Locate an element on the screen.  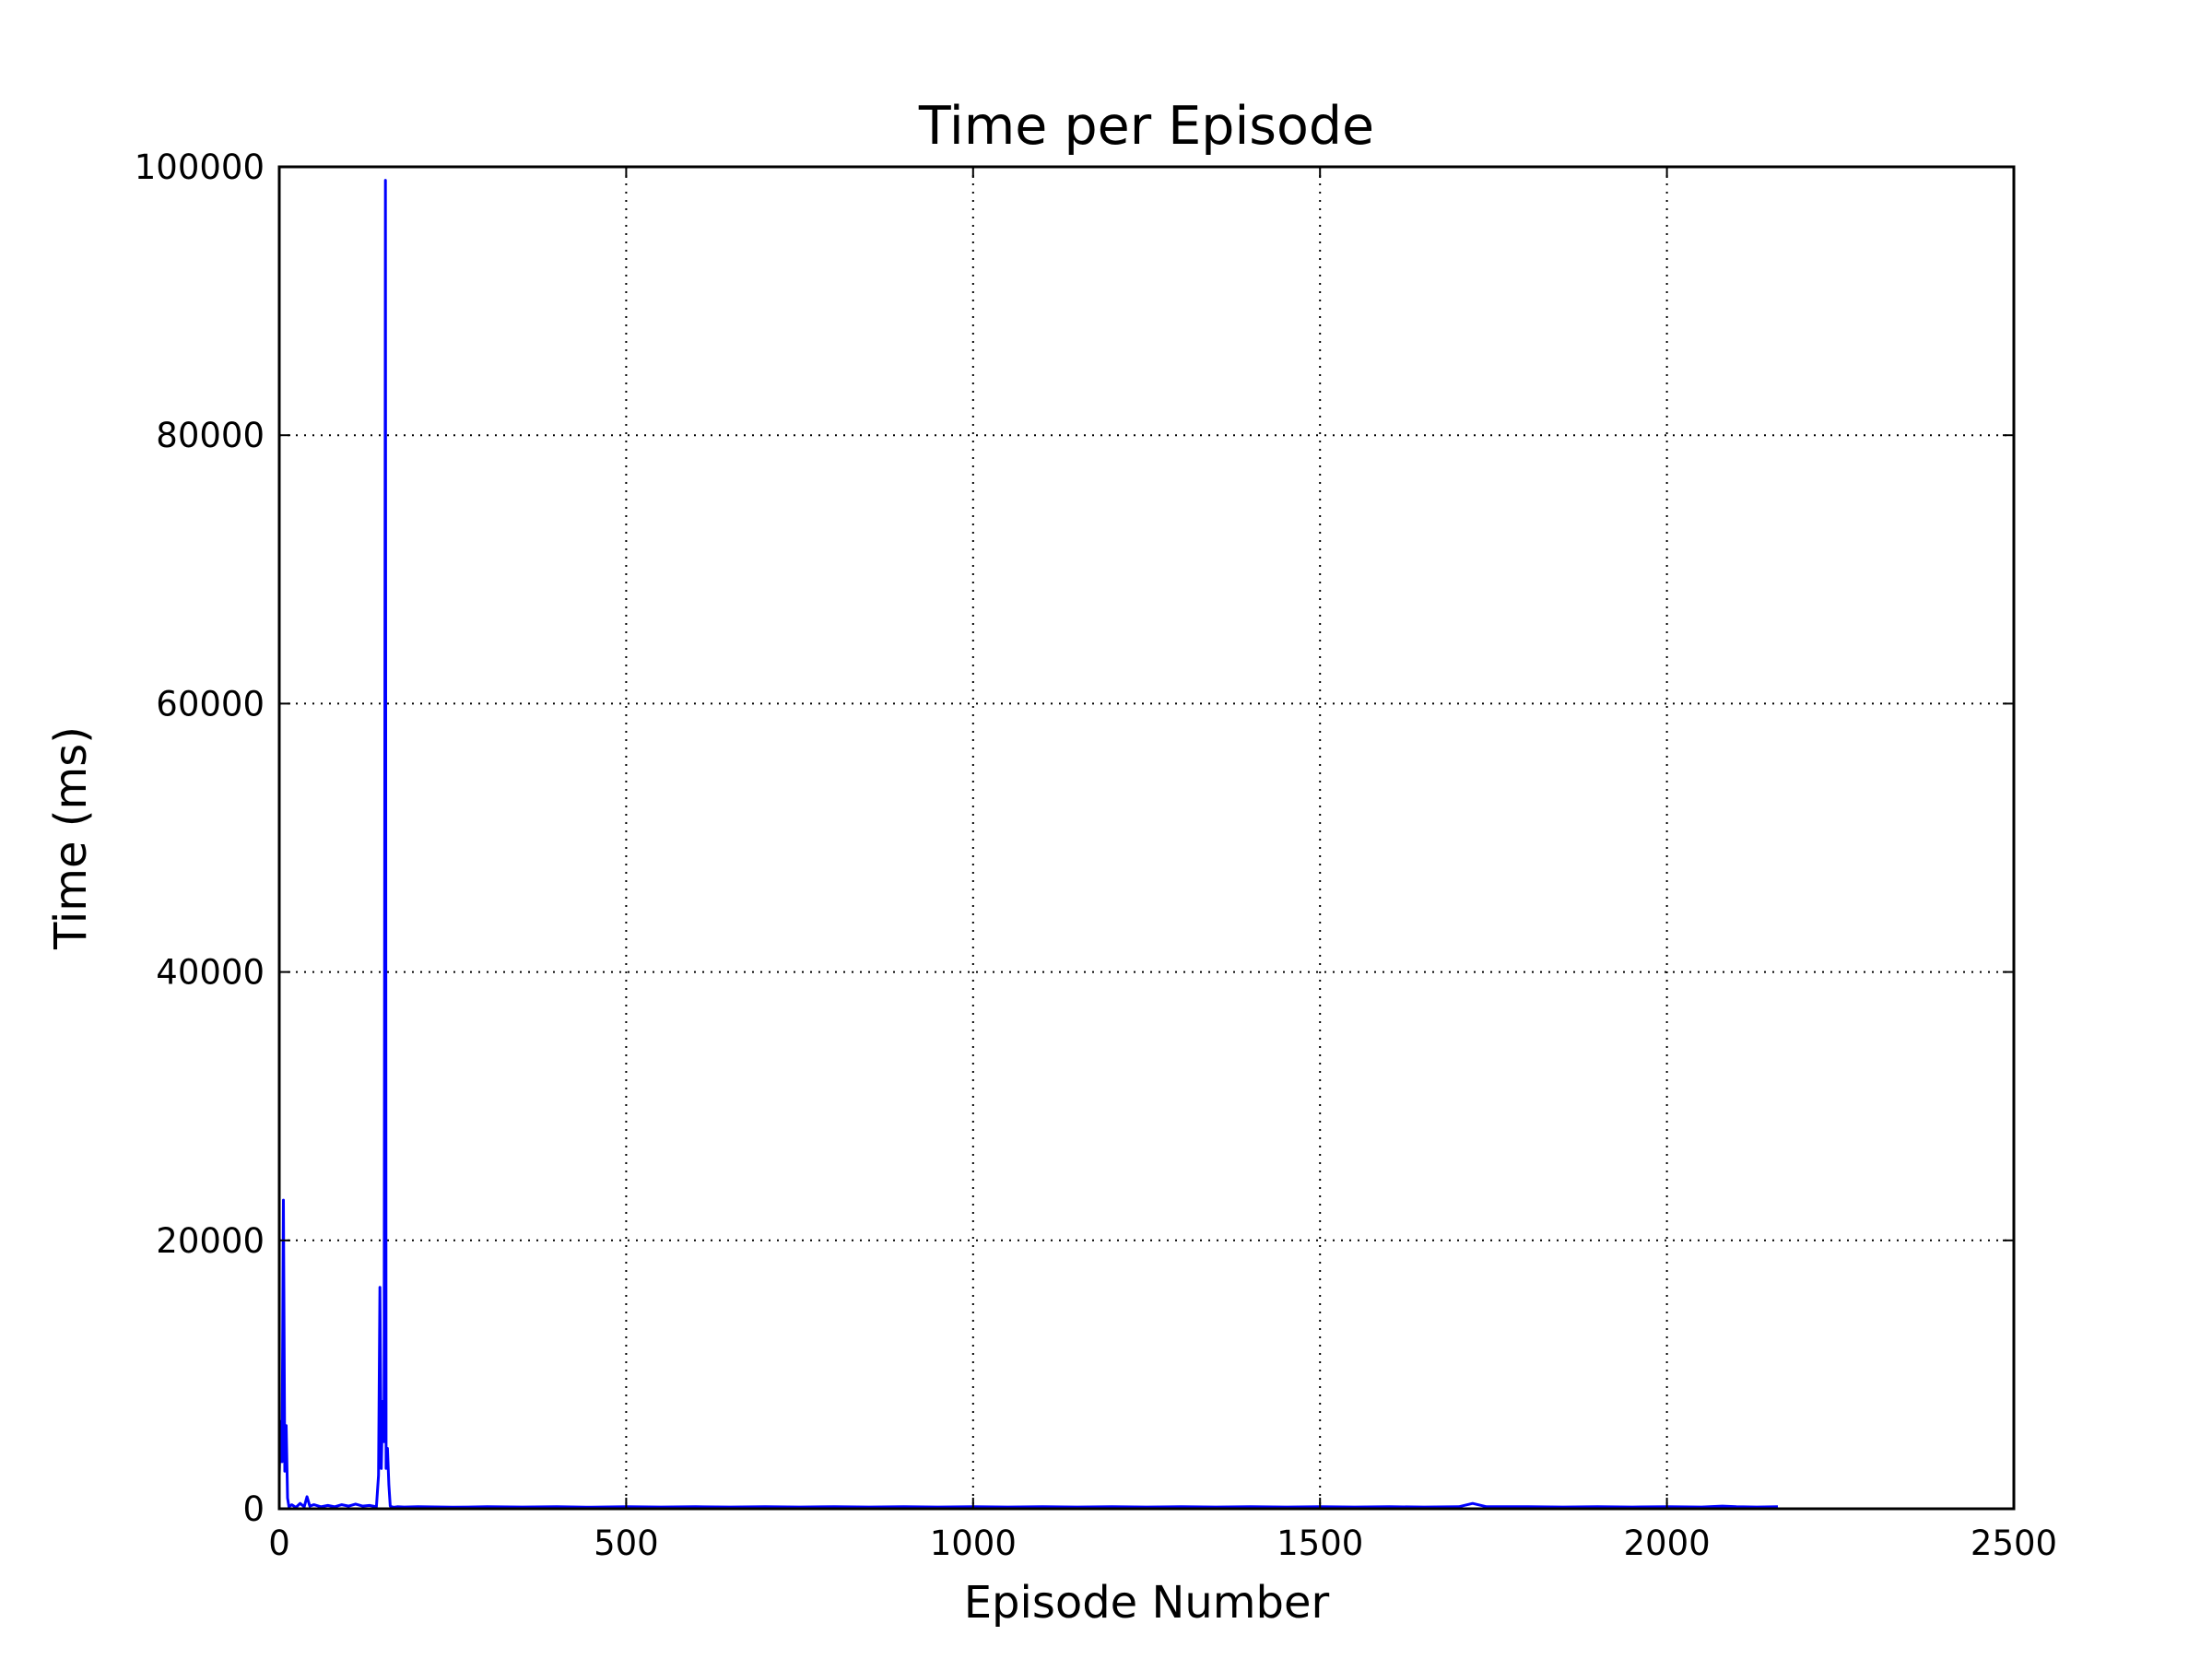
x-tick-label: 0 is located at coordinates (279, 1543).